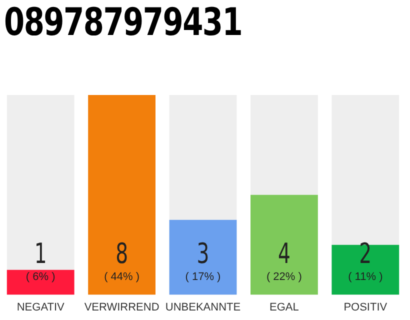 This screenshot has height=320, width=410. What do you see at coordinates (366, 307) in the screenshot?
I see `x-tick-label: POSITIV` at bounding box center [366, 307].